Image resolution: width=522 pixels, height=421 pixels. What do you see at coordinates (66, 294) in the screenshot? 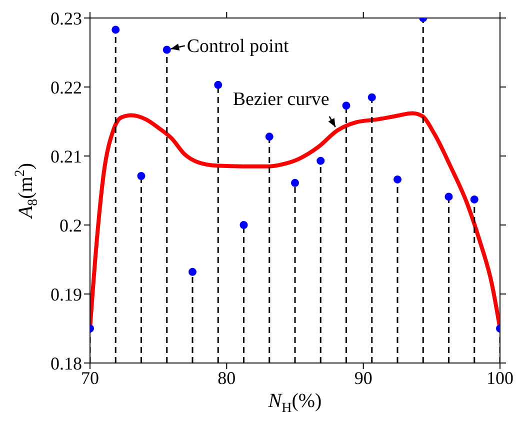
I see `y-tick-label: 0.19` at bounding box center [66, 294].